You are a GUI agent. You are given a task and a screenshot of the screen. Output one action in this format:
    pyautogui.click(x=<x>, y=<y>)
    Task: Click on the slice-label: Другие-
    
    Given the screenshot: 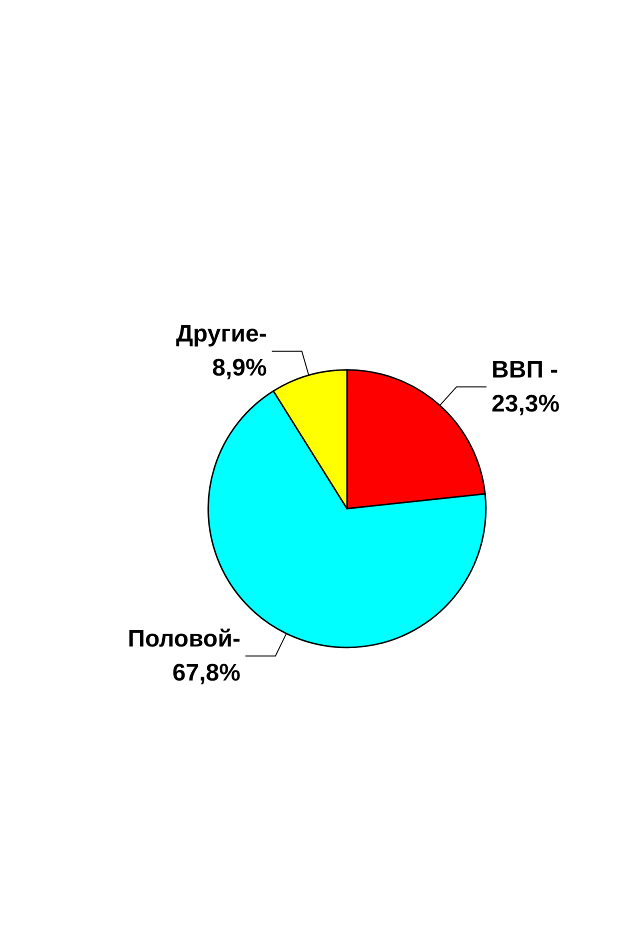 What is the action you would take?
    pyautogui.click(x=221, y=334)
    